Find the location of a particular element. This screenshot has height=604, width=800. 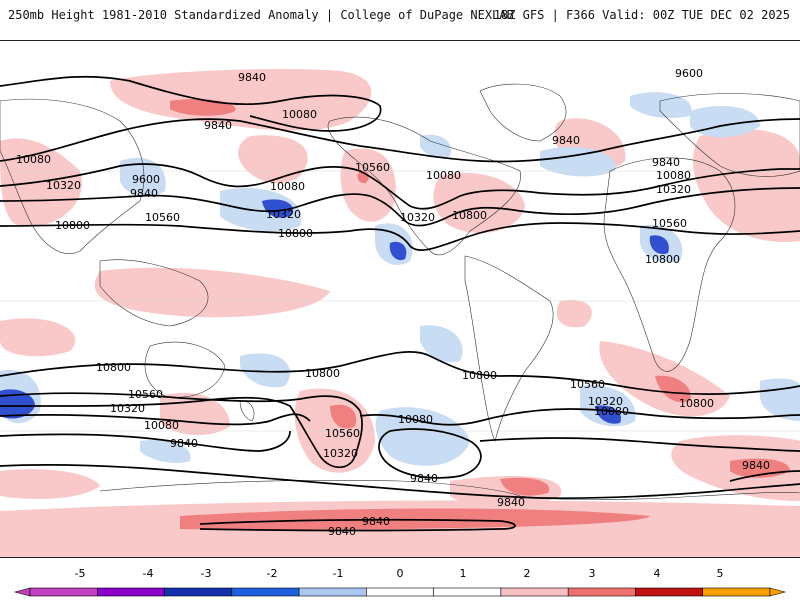

colorbar-tick-label: 2 is located at coordinates (527, 573).